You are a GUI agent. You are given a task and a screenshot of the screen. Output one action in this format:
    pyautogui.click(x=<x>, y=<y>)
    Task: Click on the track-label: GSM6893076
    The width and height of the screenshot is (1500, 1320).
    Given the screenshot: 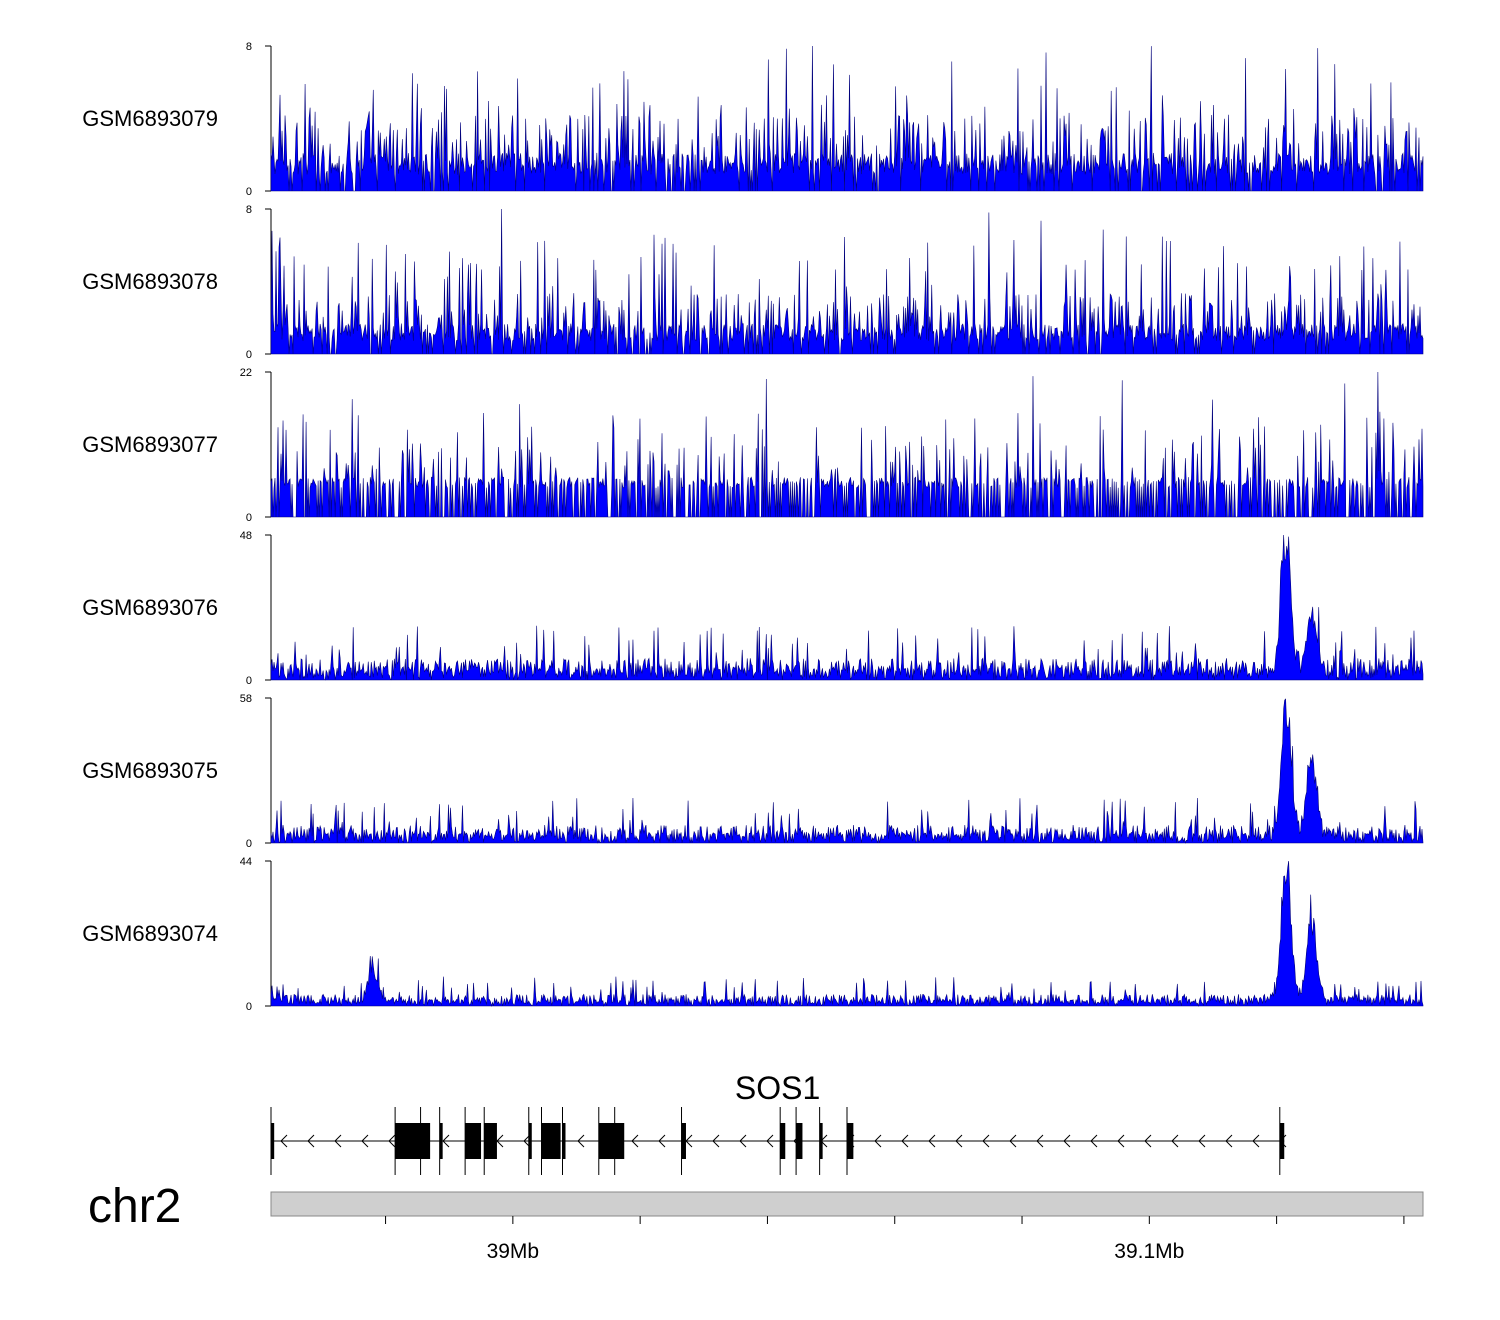 What is the action you would take?
    pyautogui.click(x=150, y=607)
    